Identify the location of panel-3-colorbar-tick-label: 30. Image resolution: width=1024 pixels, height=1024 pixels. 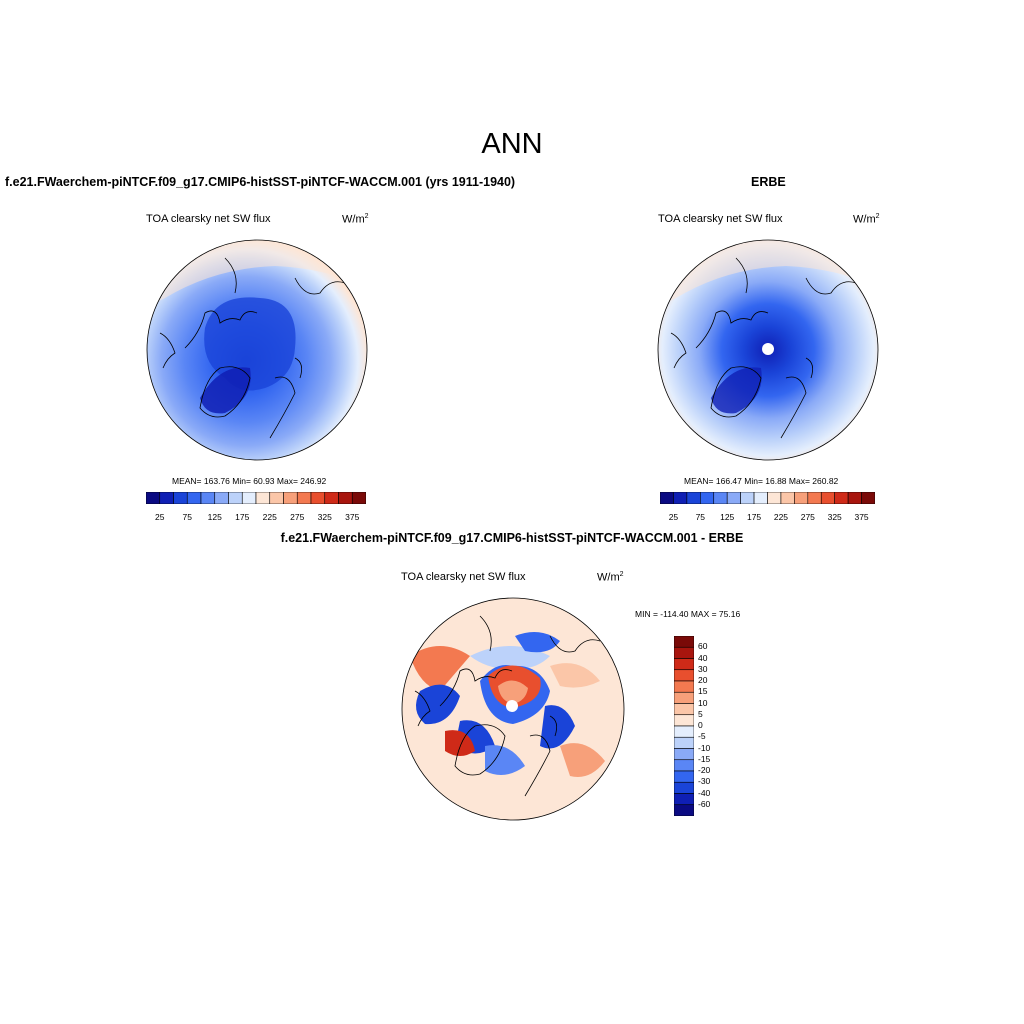
(703, 668).